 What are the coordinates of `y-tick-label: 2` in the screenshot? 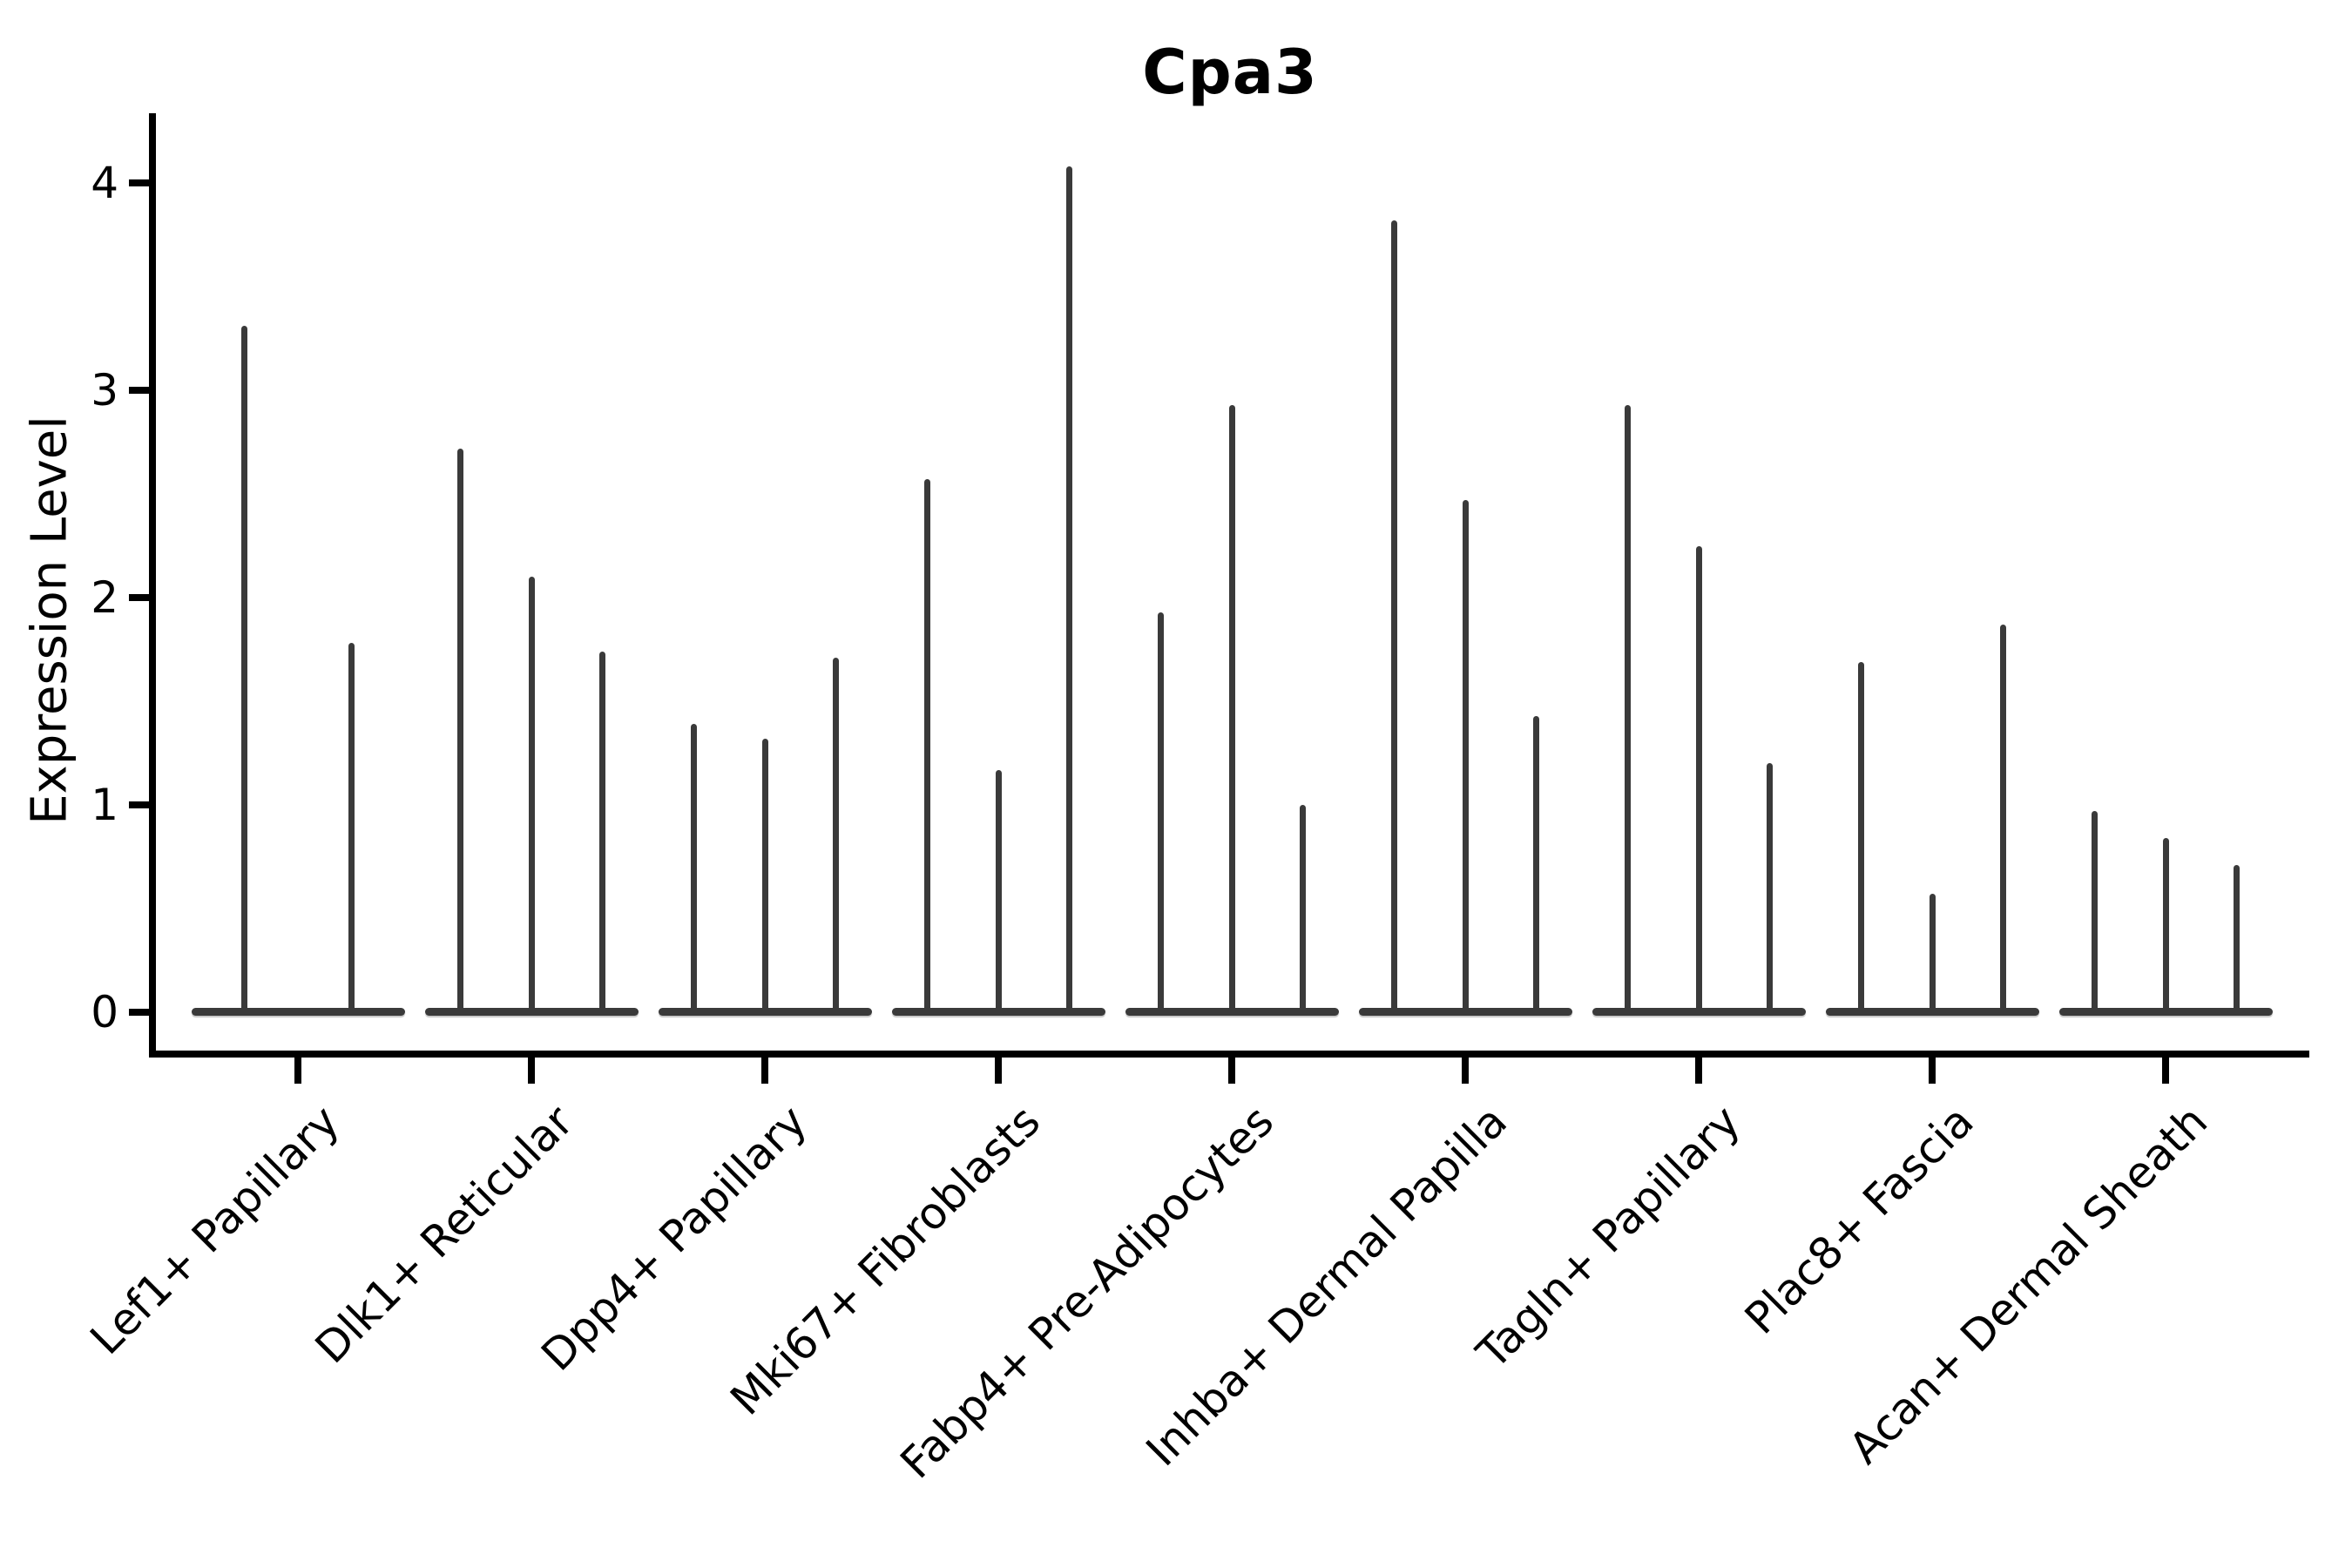 It's located at (104, 597).